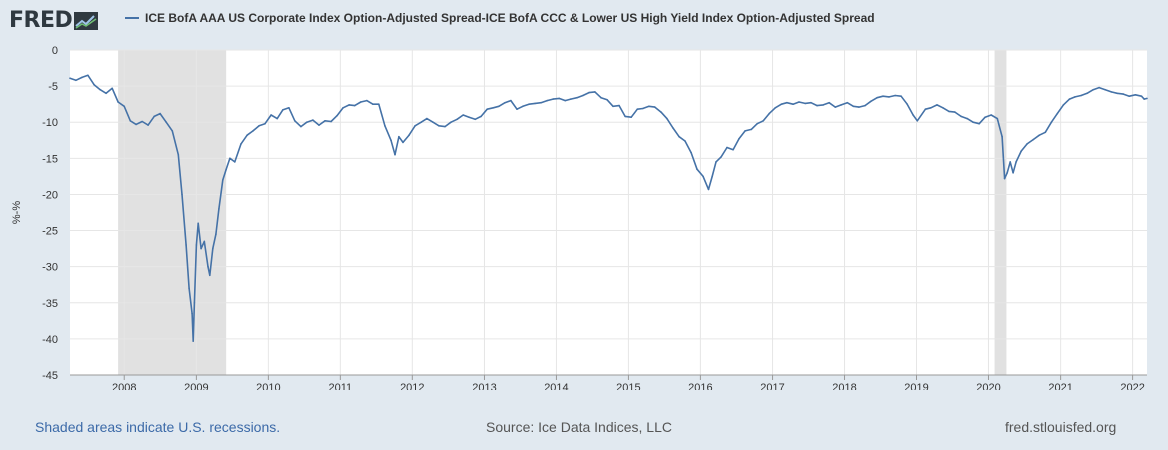 This screenshot has width=1168, height=450. What do you see at coordinates (1061, 427) in the screenshot?
I see `site-link: fred.stlouisfed.org` at bounding box center [1061, 427].